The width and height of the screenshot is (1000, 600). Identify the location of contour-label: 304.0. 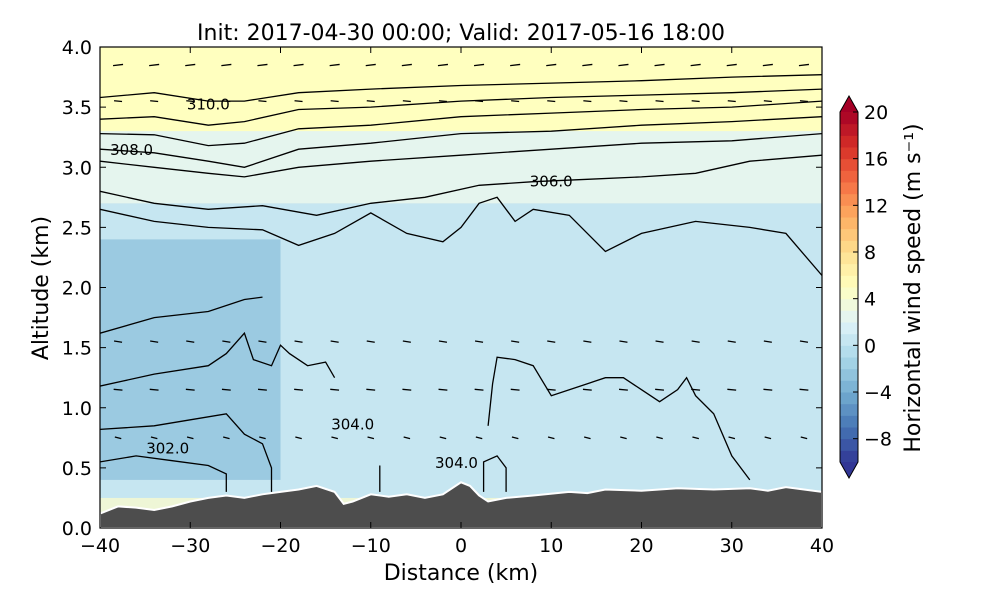
(456, 463).